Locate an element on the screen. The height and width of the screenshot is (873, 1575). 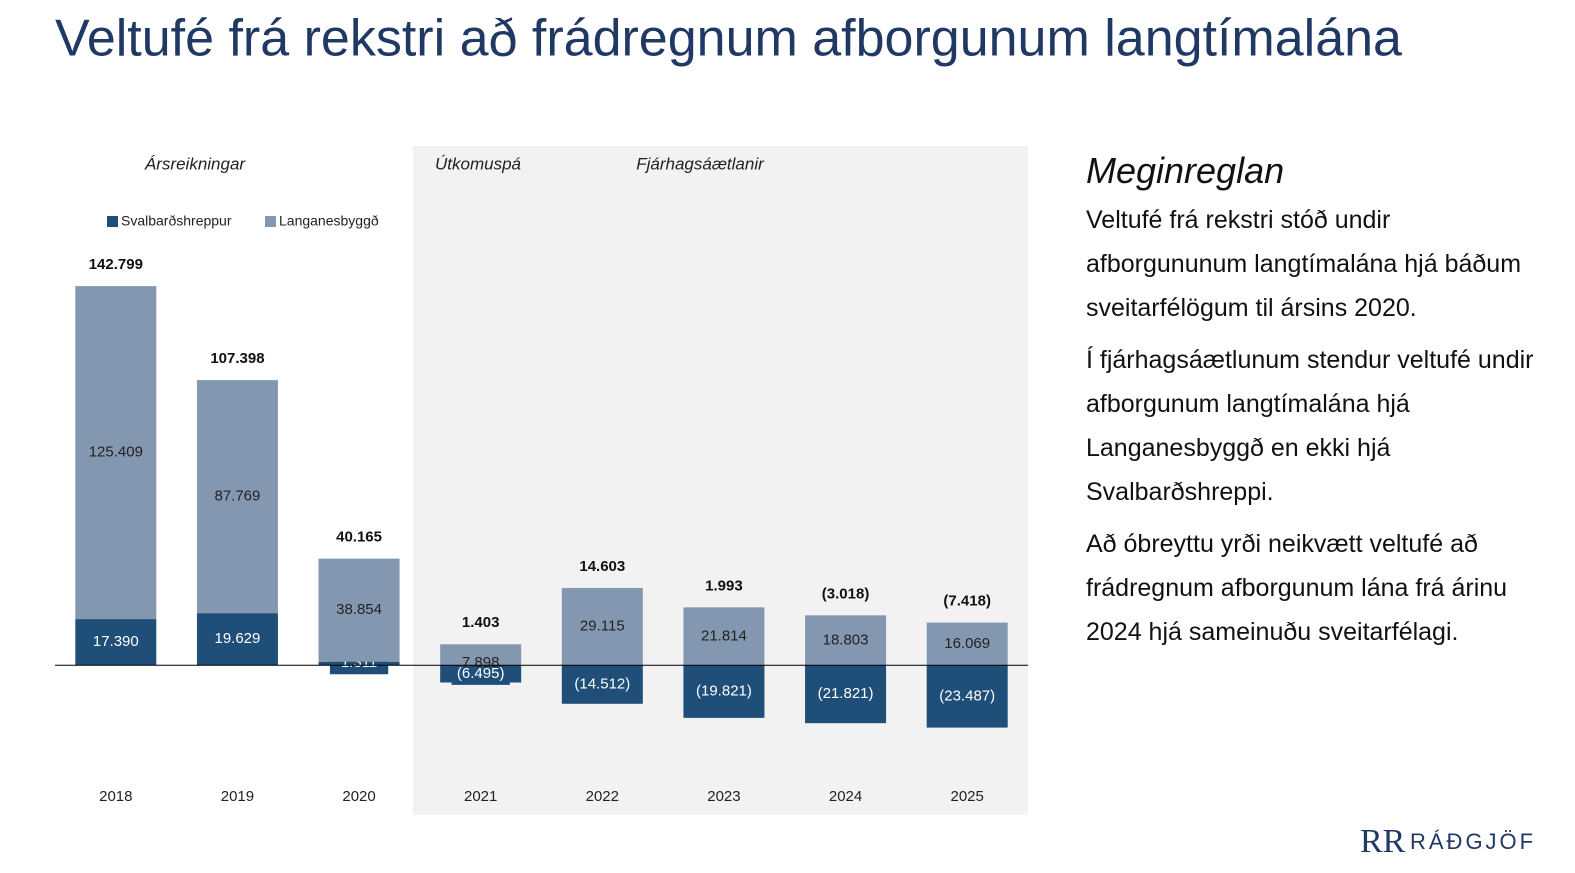
logo-mark: RR is located at coordinates (1383, 841).